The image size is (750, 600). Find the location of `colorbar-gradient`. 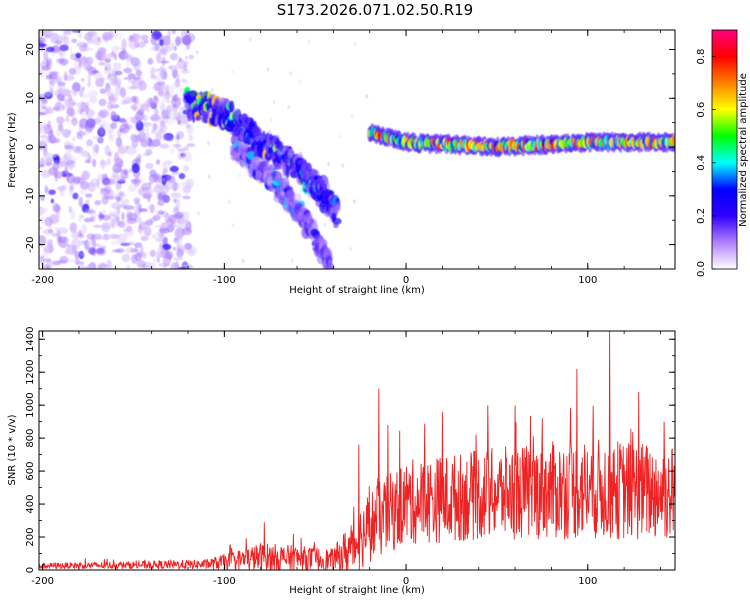

colorbar-gradient is located at coordinates (724, 149).